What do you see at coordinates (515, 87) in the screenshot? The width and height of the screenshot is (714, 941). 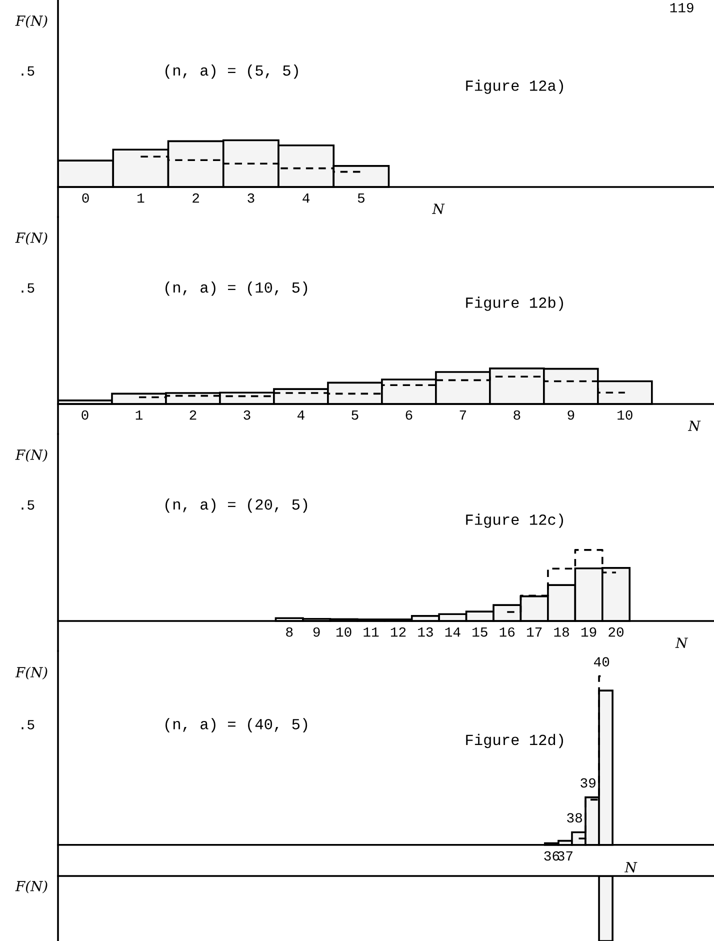 I see `chart-subtitle: Figure 12a)` at bounding box center [515, 87].